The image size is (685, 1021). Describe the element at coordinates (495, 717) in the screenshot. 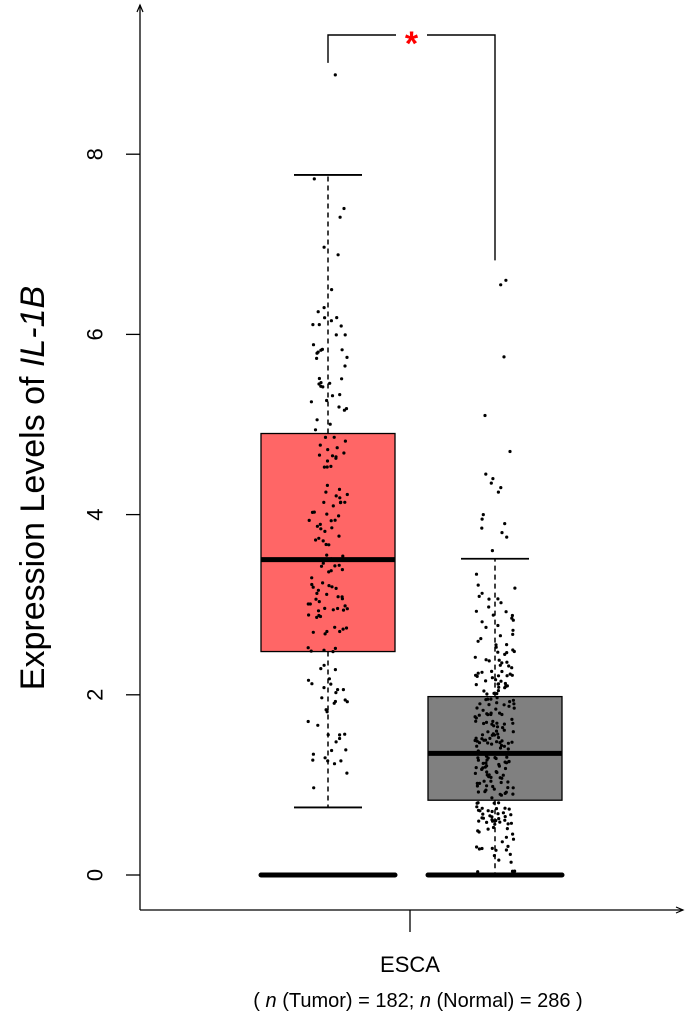

I see `box-normal` at that location.